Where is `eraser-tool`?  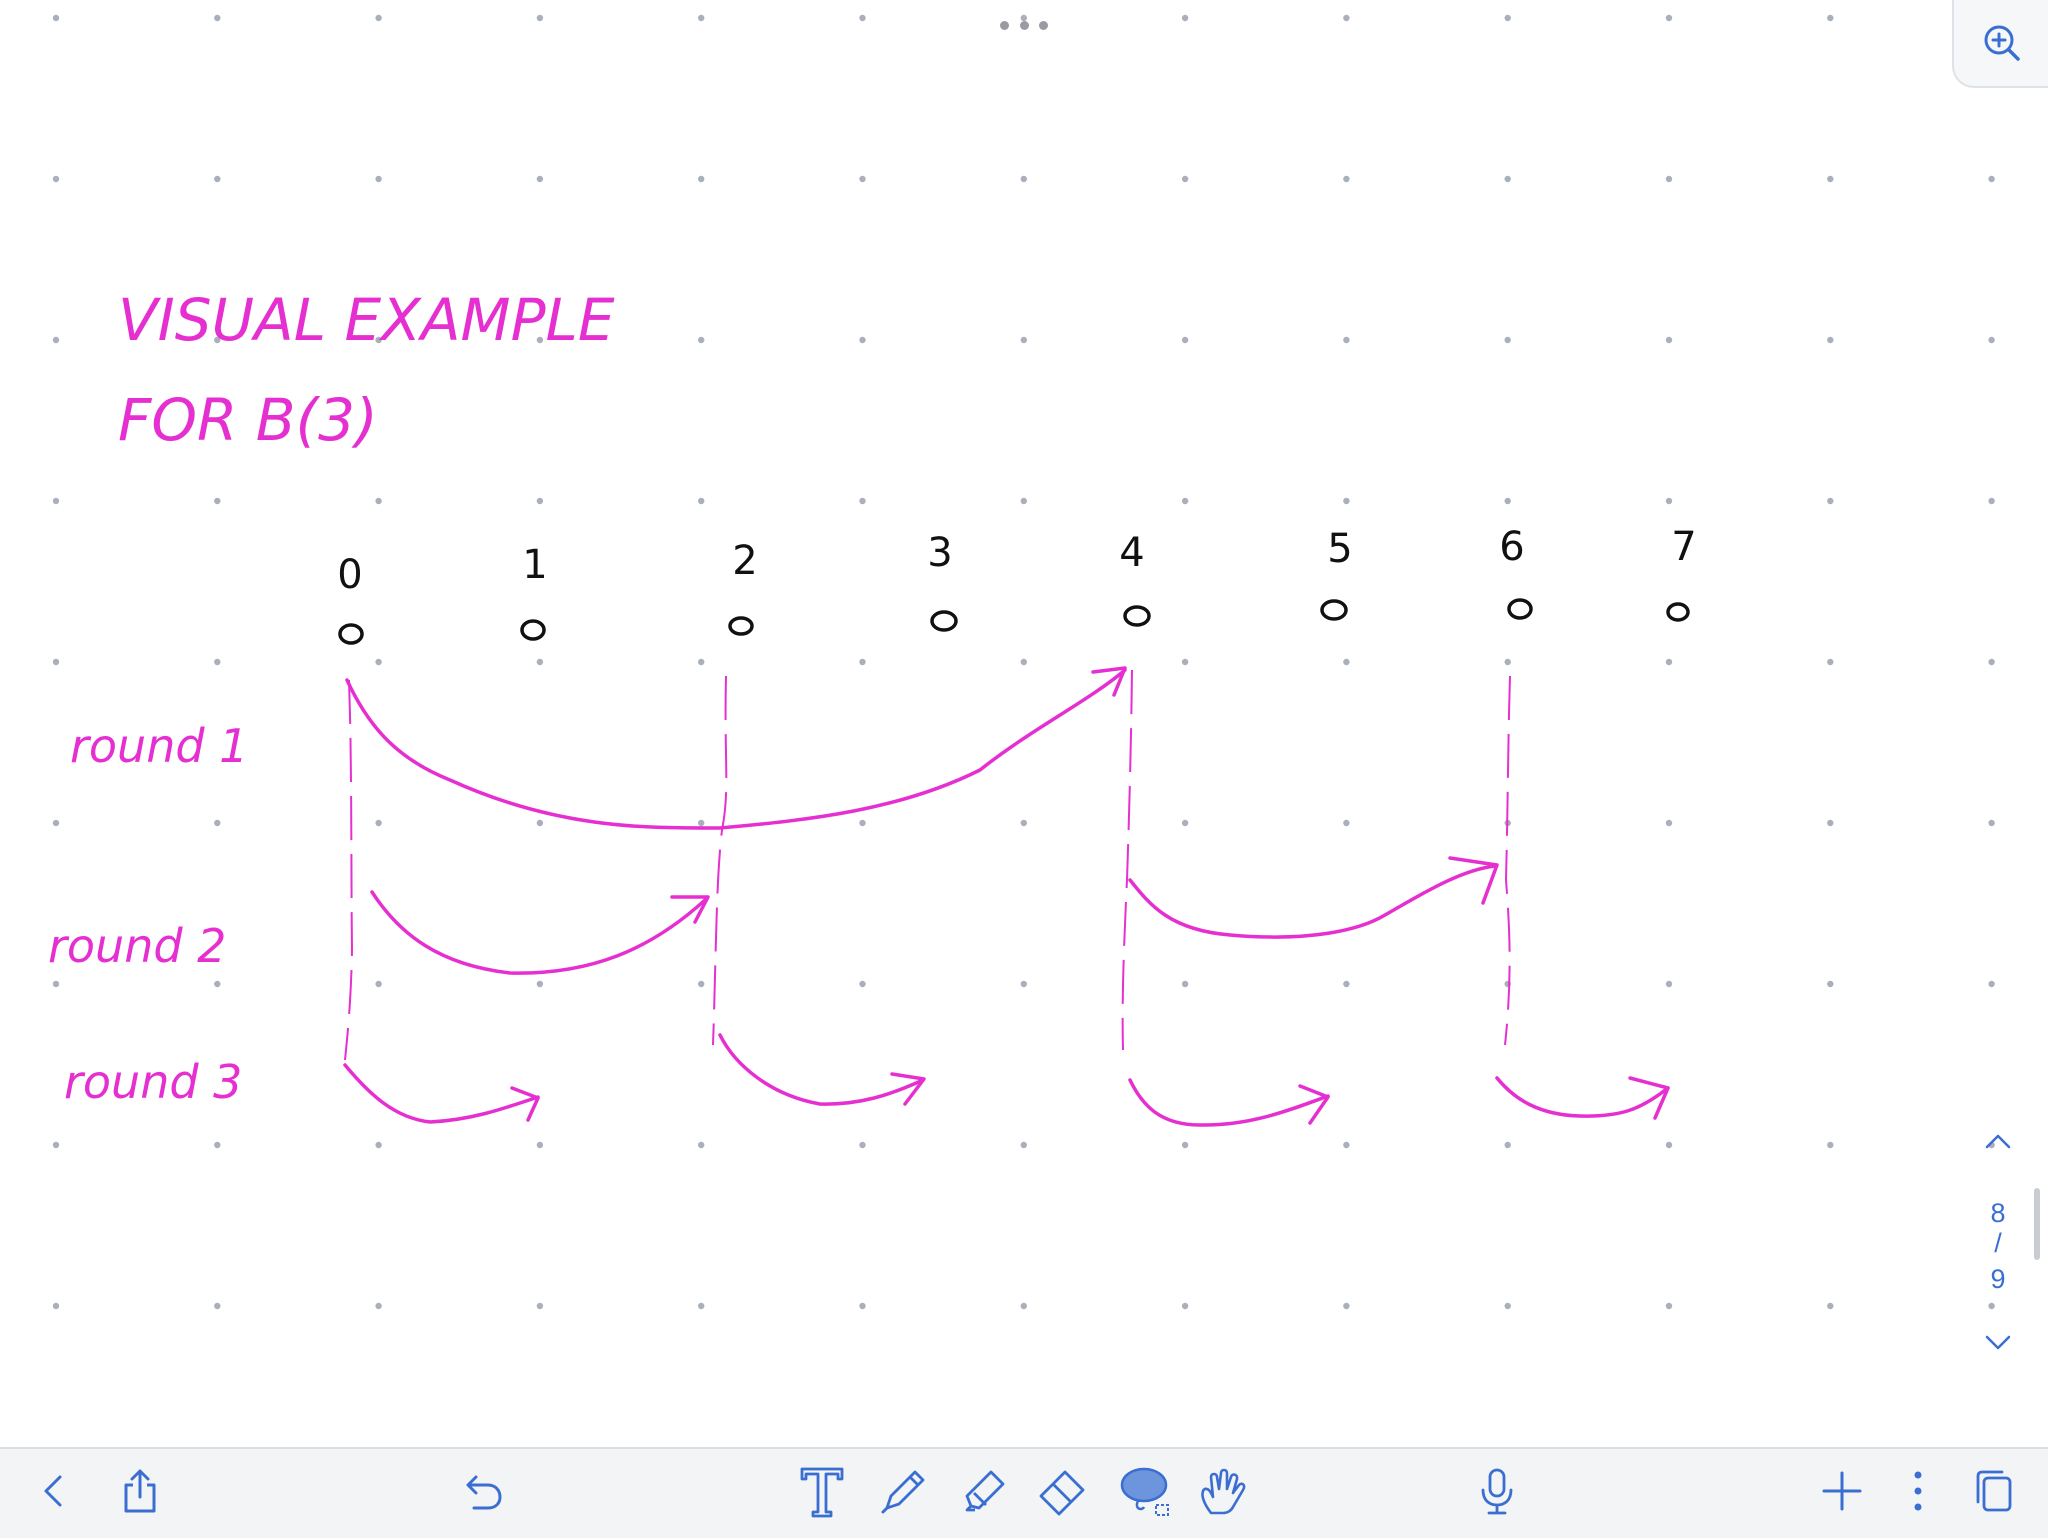
eraser-tool is located at coordinates (1062, 1491).